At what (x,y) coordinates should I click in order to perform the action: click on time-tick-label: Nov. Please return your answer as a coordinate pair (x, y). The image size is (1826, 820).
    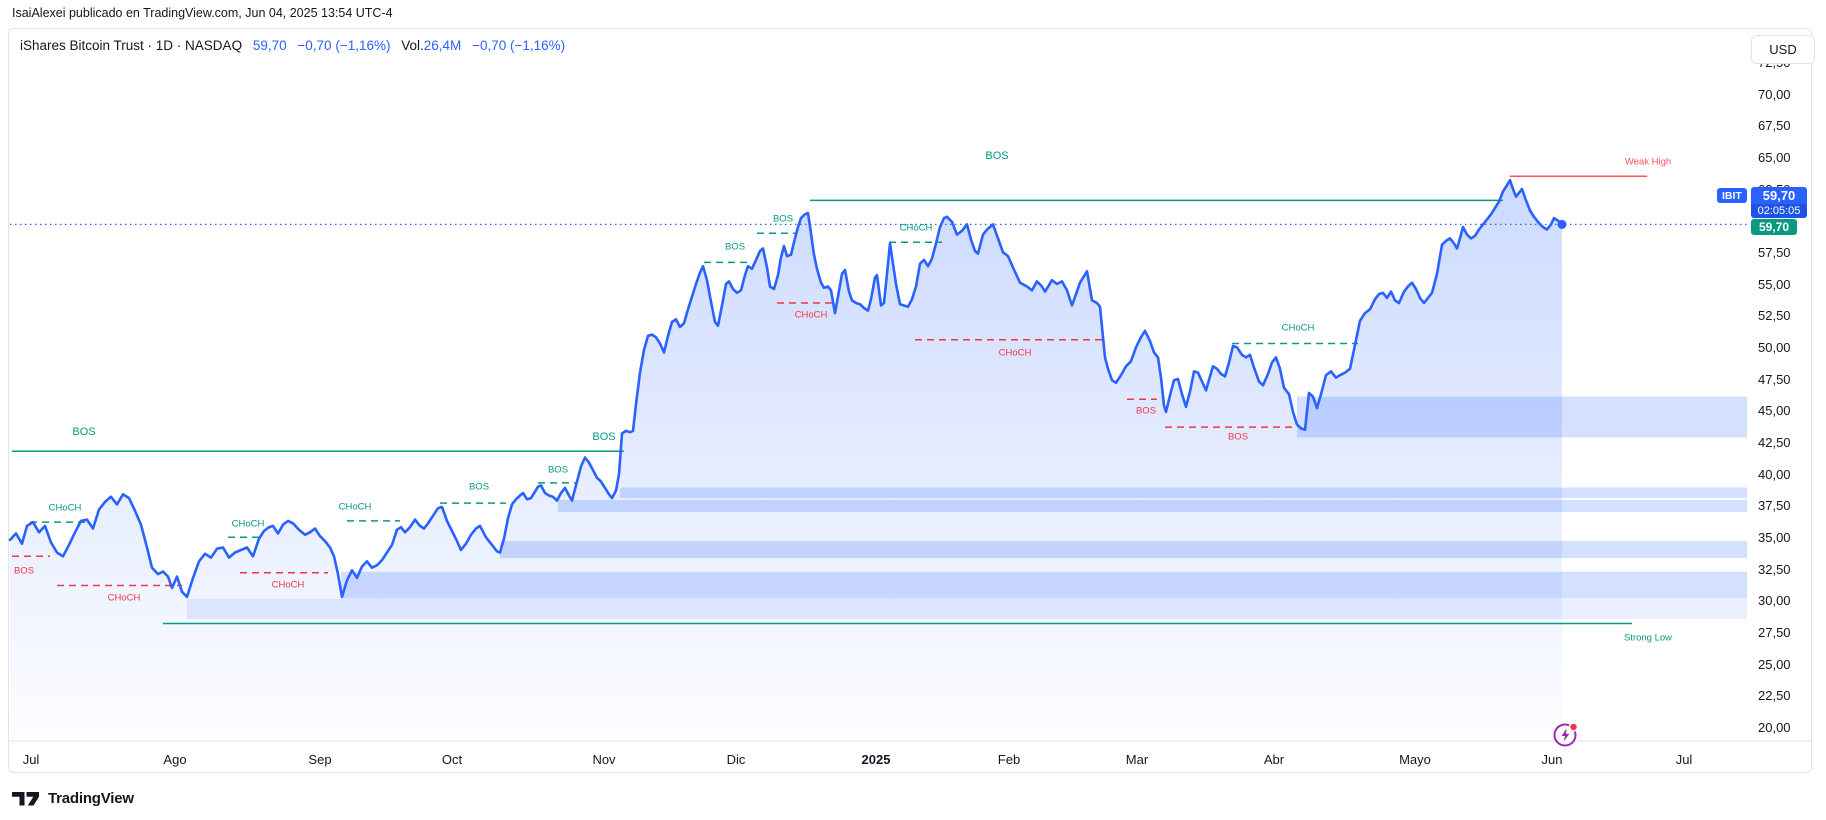
    Looking at the image, I should click on (604, 759).